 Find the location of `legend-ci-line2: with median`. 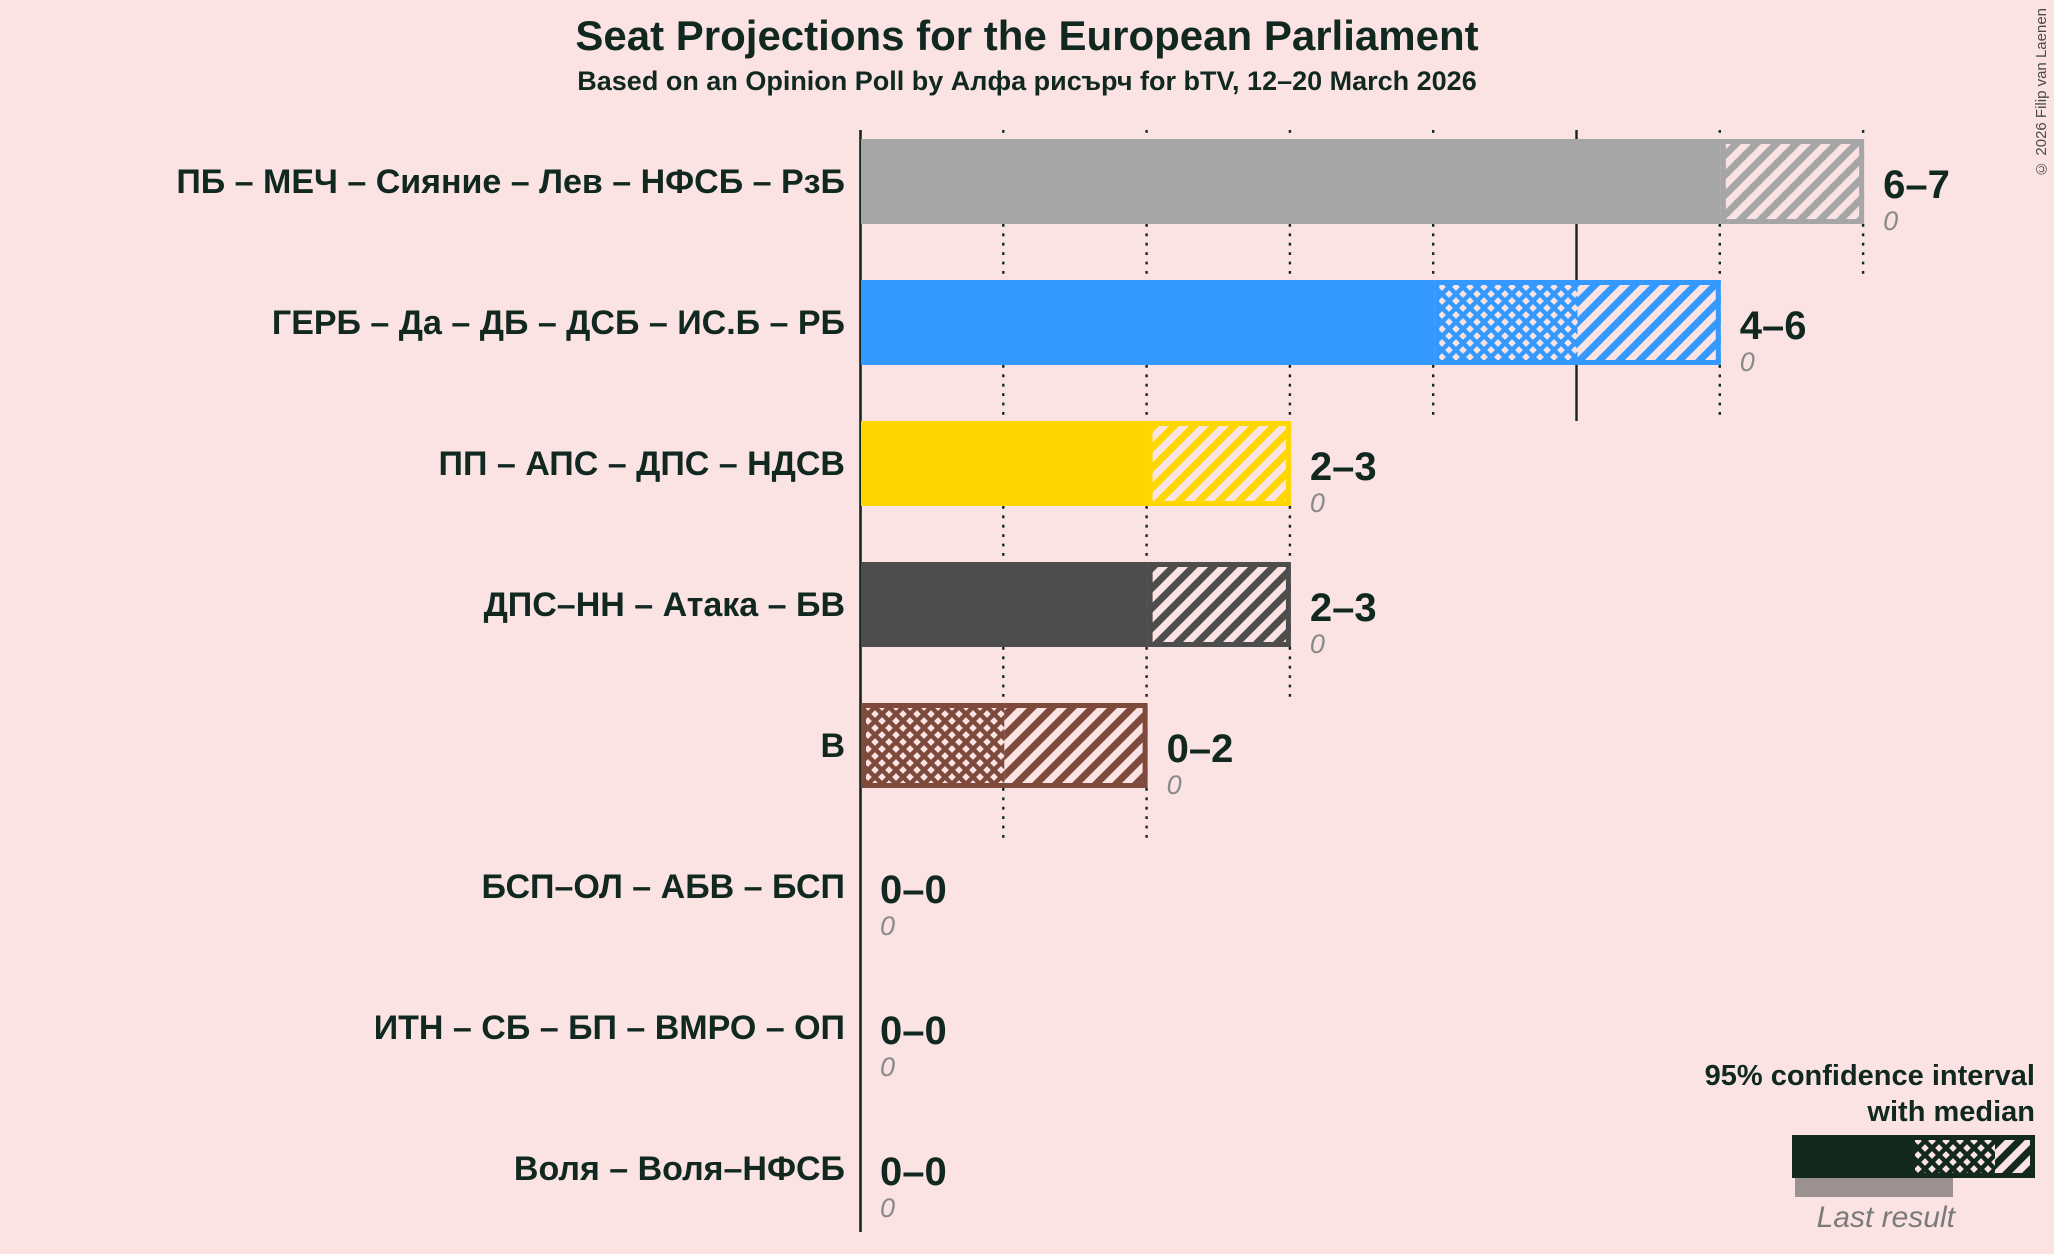

legend-ci-line2: with median is located at coordinates (1950, 1112).